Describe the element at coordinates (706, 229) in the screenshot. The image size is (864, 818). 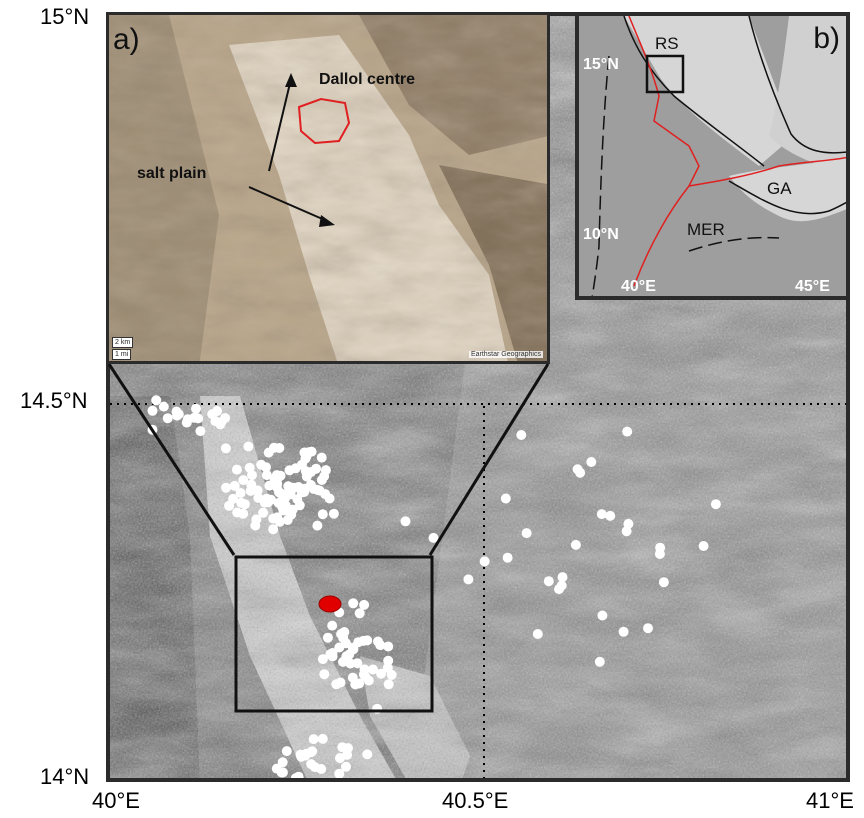
I see `mer-label: MER` at that location.